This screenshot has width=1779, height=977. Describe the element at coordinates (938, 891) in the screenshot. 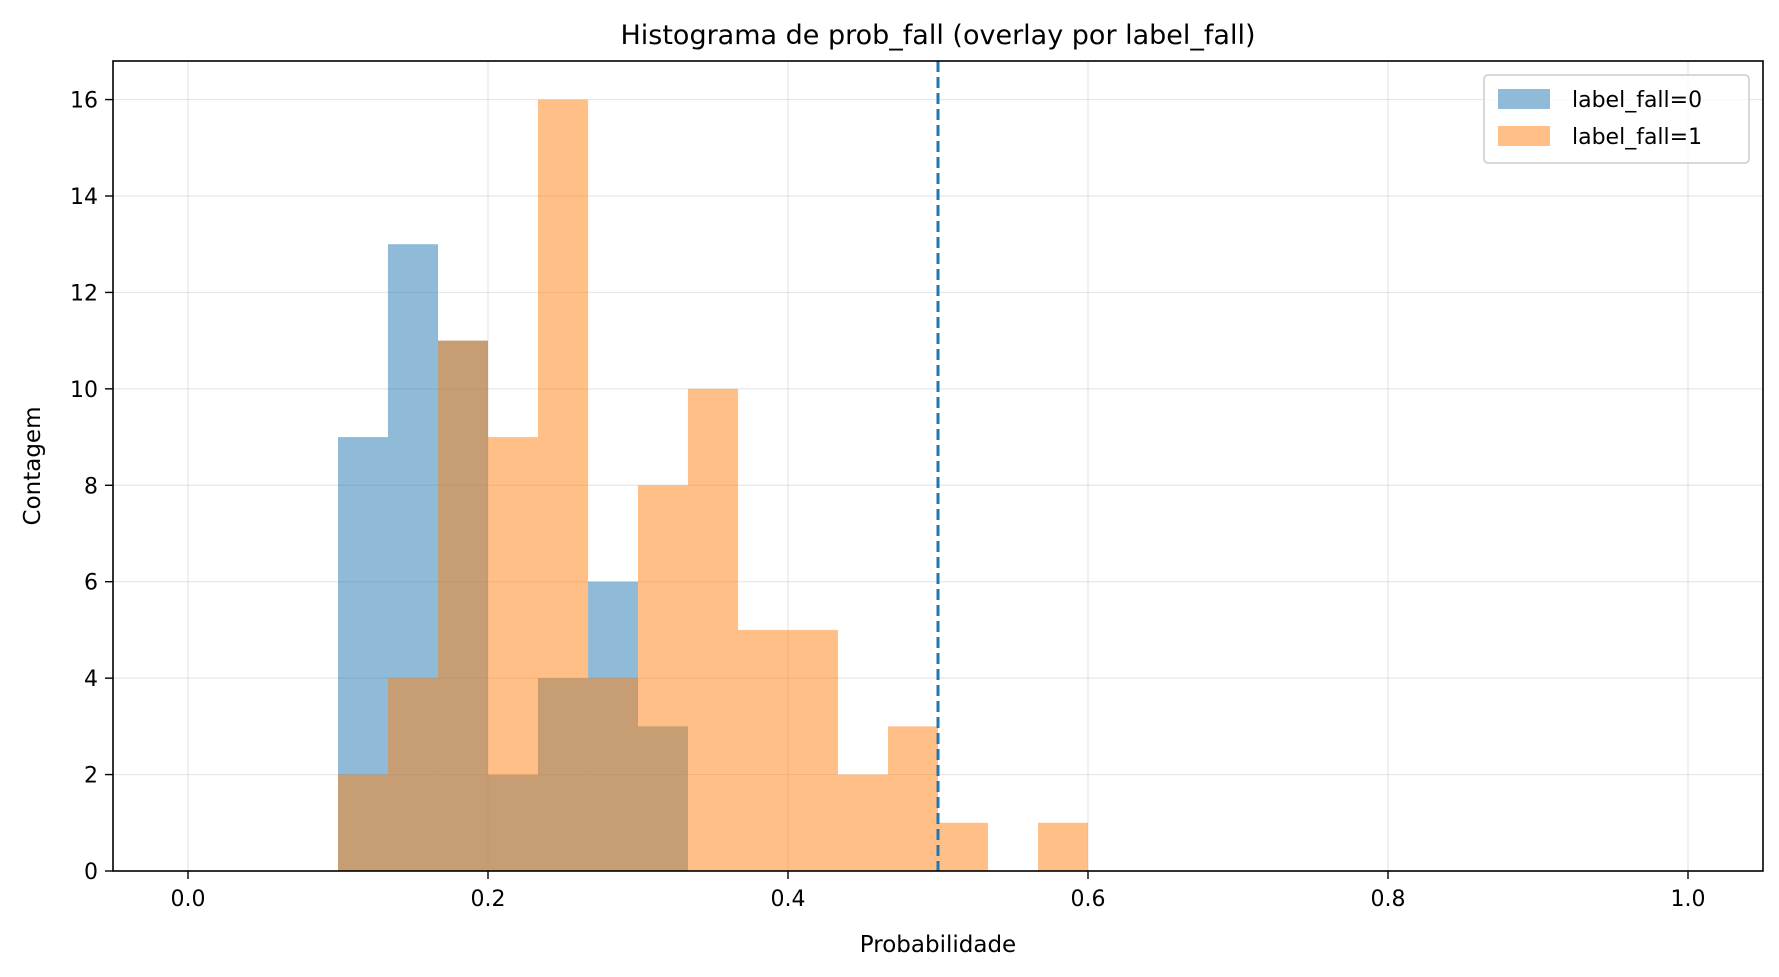

I see `x-axis-ticks: 0.0 0.2 0.4 0.6 0.8 1.0` at that location.